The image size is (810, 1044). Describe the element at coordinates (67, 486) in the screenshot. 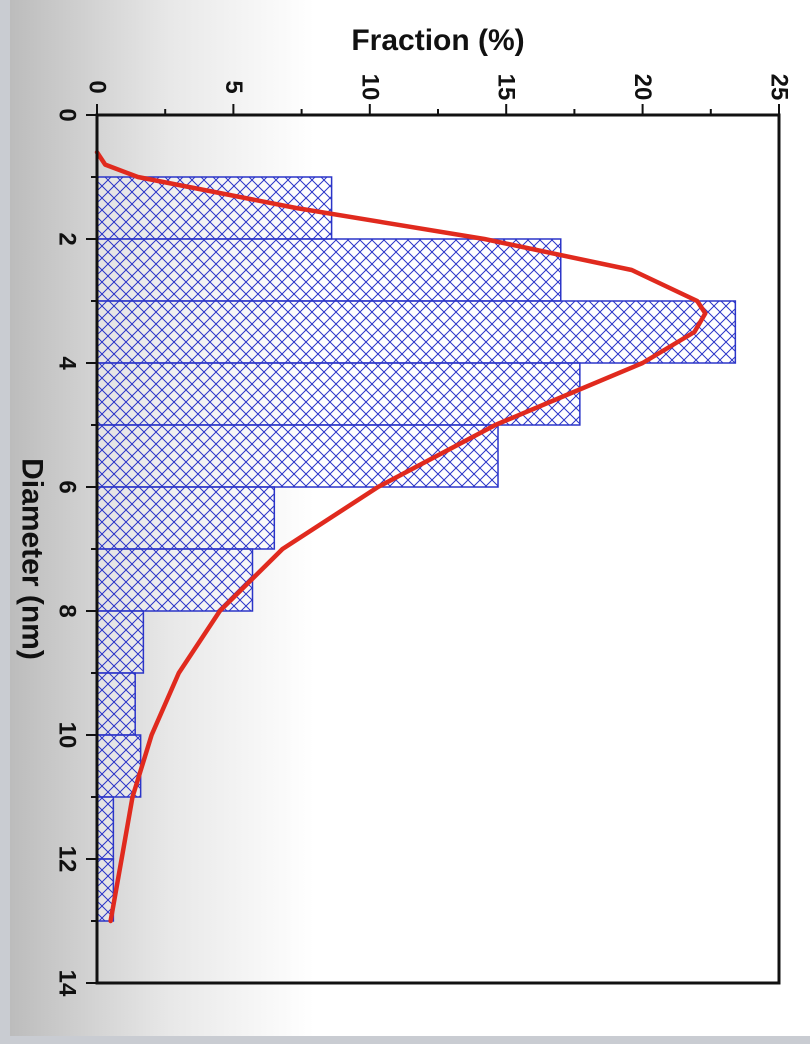

I see `x-tick-label: 6` at that location.